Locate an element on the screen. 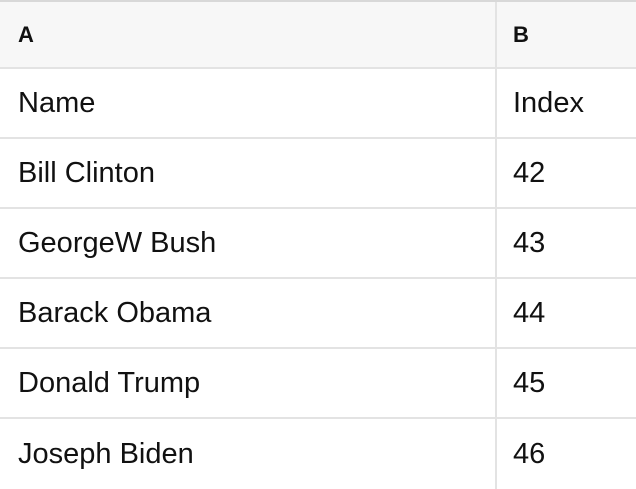 The height and width of the screenshot is (489, 636). table-cell: Bill Clinton is located at coordinates (248, 174).